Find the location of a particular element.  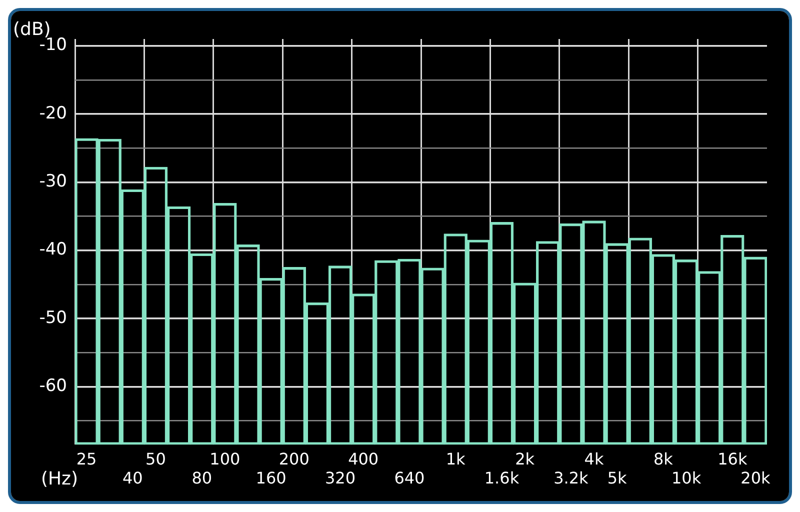

x-tick-label: 3.2k is located at coordinates (572, 478).